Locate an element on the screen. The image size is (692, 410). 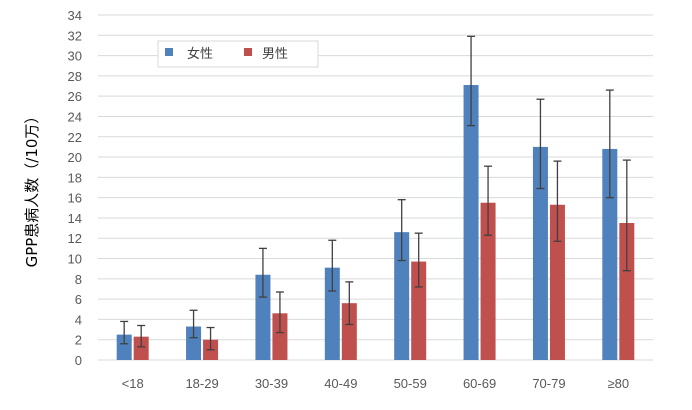
y-tick-label: 6 is located at coordinates (78, 299).